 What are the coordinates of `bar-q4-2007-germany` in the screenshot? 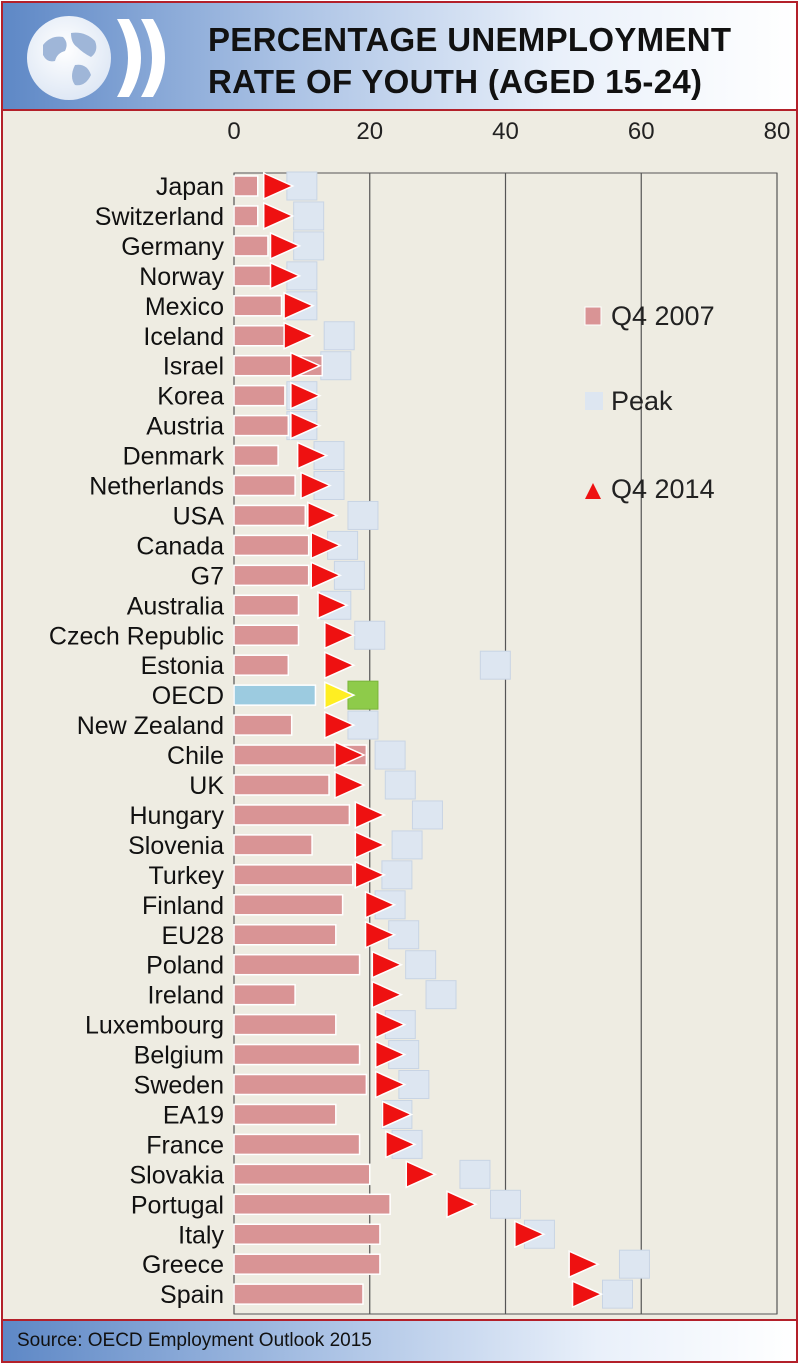 It's located at (251, 246).